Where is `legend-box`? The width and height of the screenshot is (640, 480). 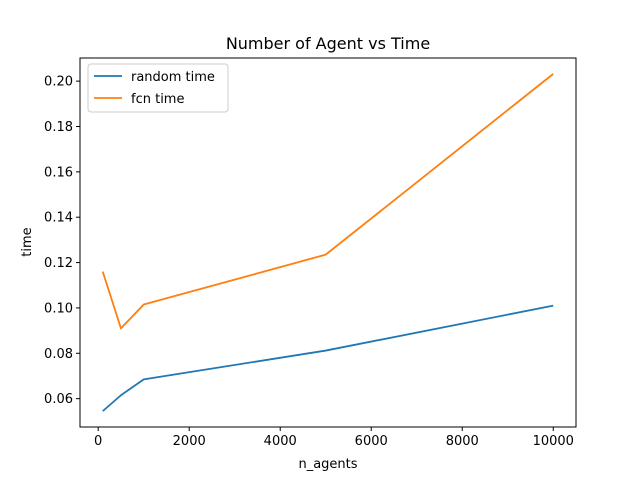 legend-box is located at coordinates (158, 88).